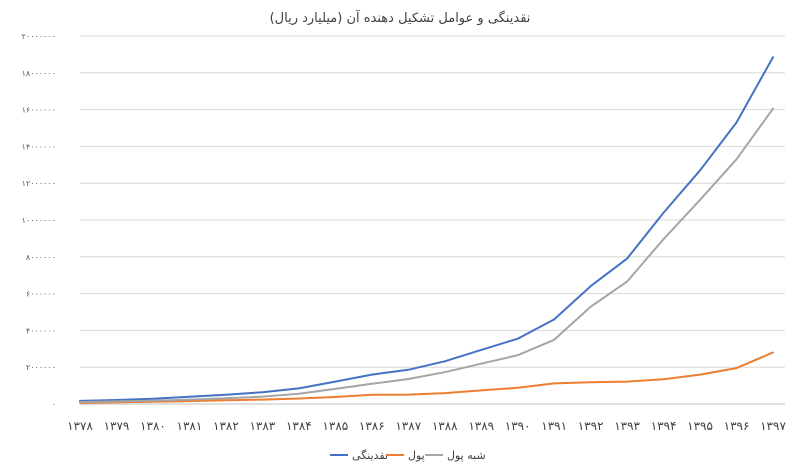 The height and width of the screenshot is (468, 800). What do you see at coordinates (370, 455) in the screenshot?
I see `legend-label-0: نقدینگی` at bounding box center [370, 455].